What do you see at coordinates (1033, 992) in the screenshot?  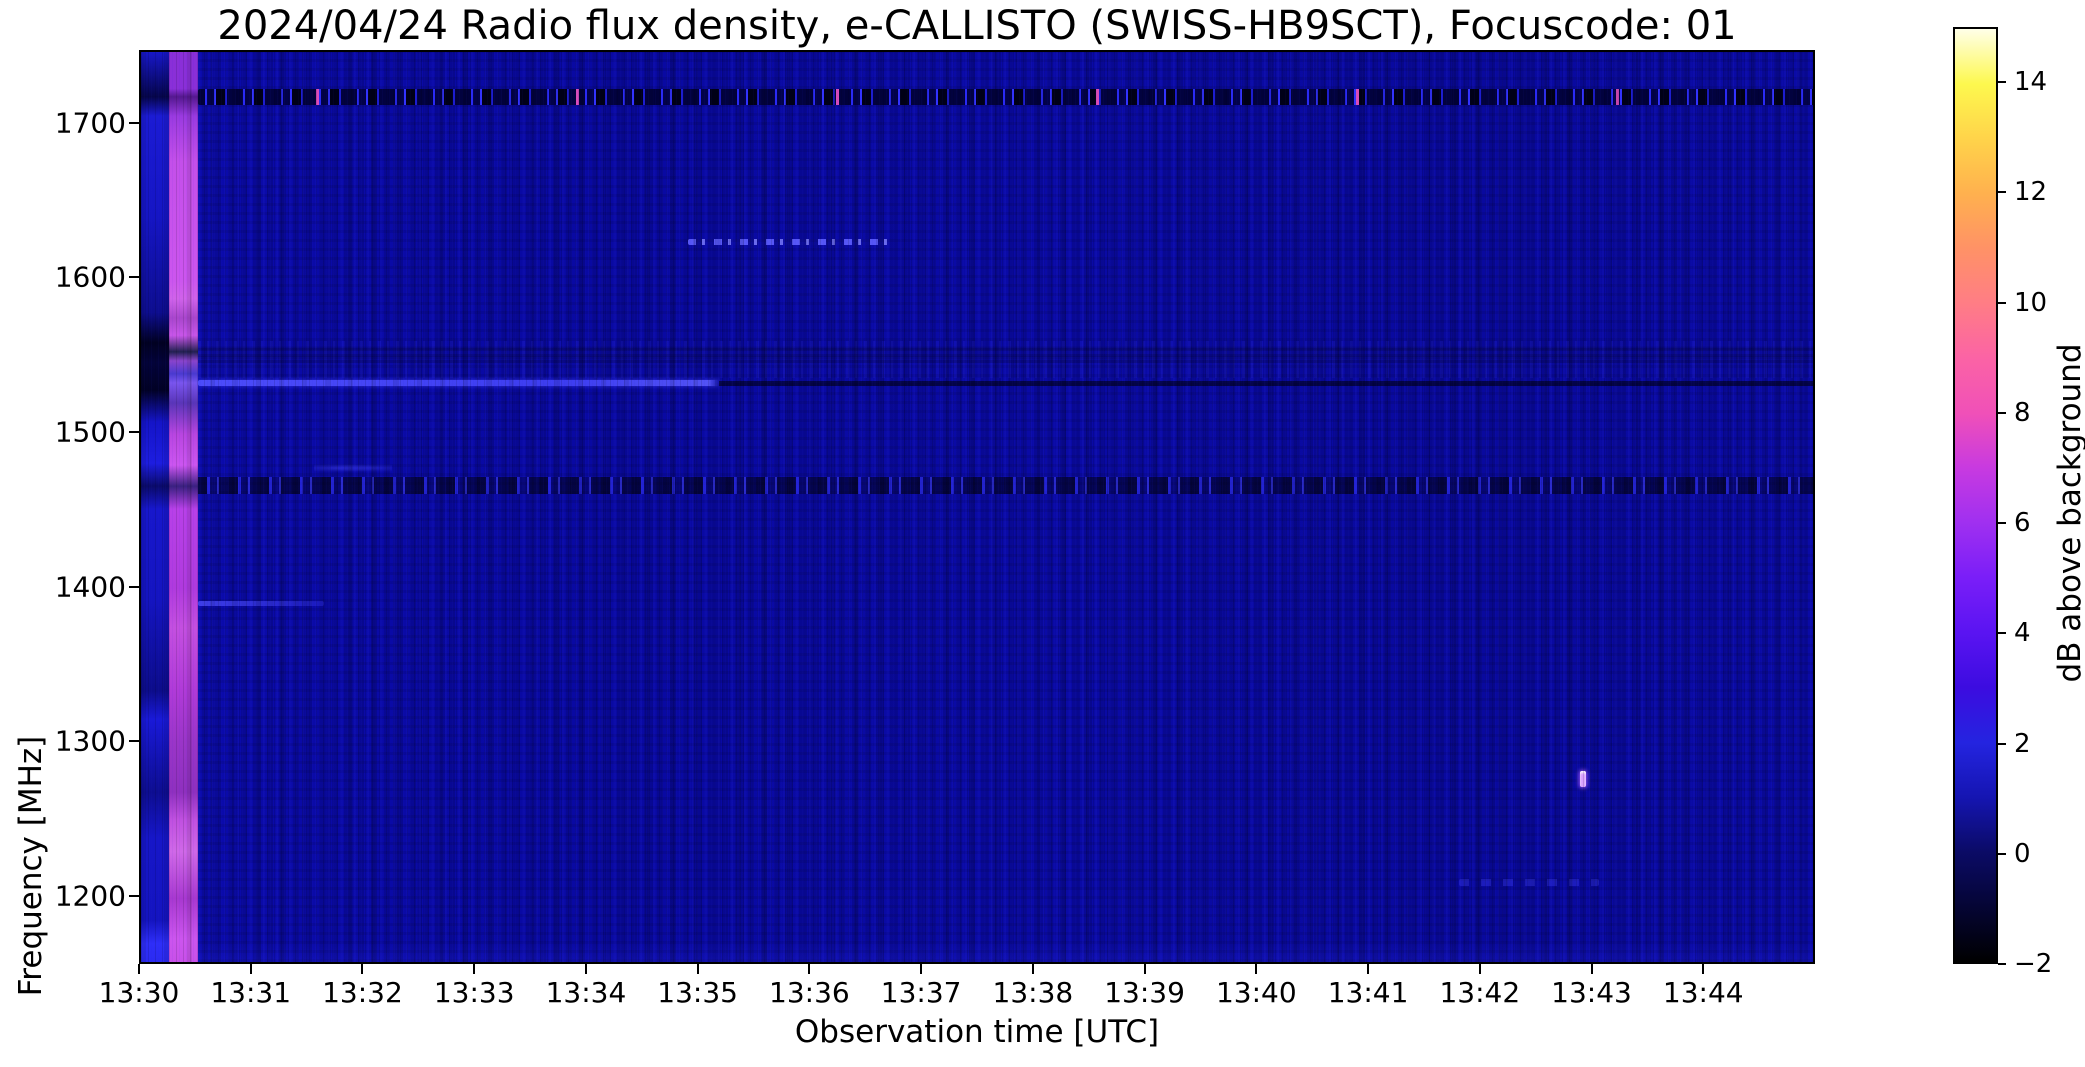 I see `x-tick-label: 13:38` at bounding box center [1033, 992].